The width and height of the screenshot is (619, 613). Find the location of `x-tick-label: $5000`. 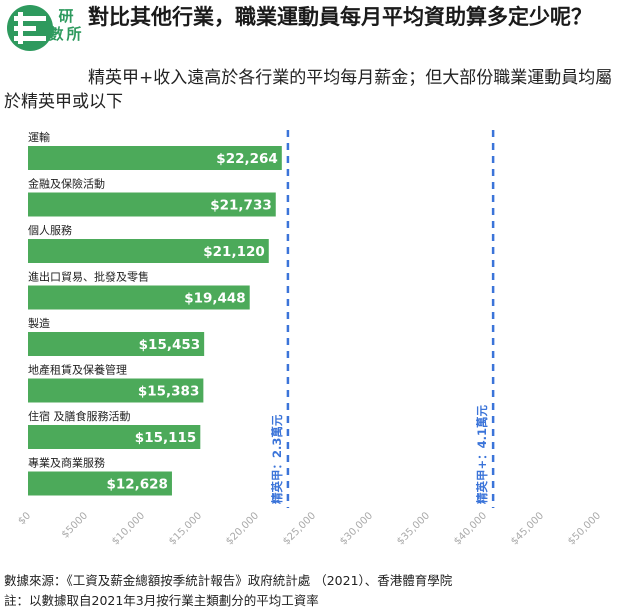

x-tick-label: $5000 is located at coordinates (75, 525).